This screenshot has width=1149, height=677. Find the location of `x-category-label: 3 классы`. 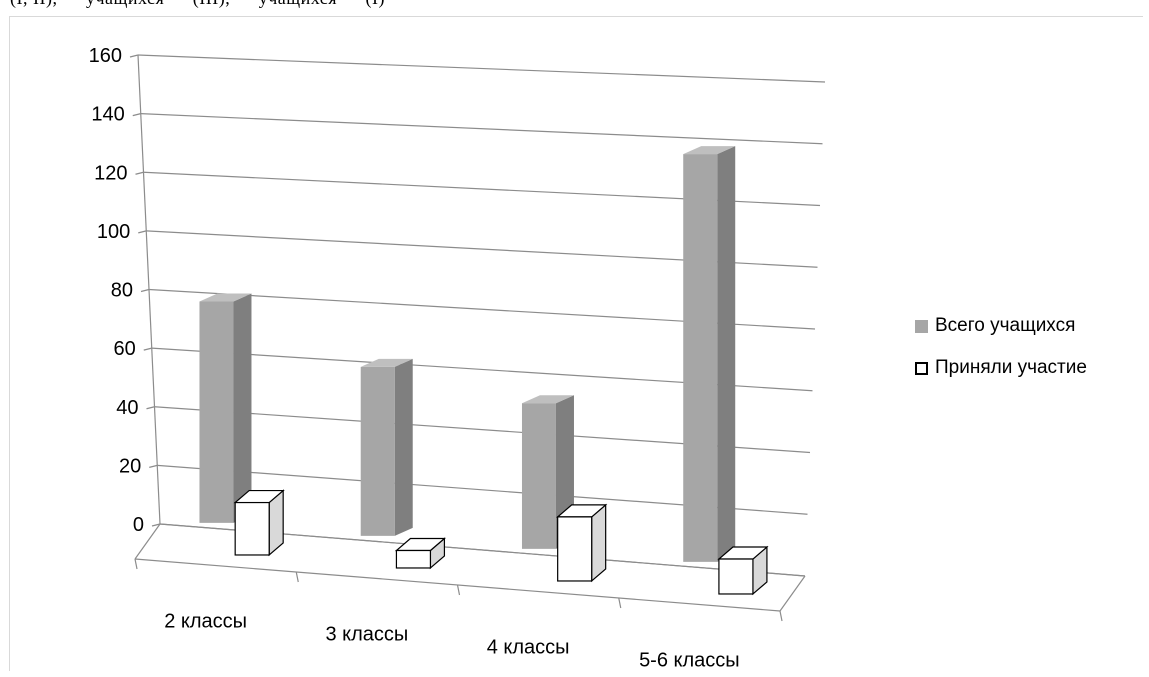

x-category-label: 3 классы is located at coordinates (366, 635).